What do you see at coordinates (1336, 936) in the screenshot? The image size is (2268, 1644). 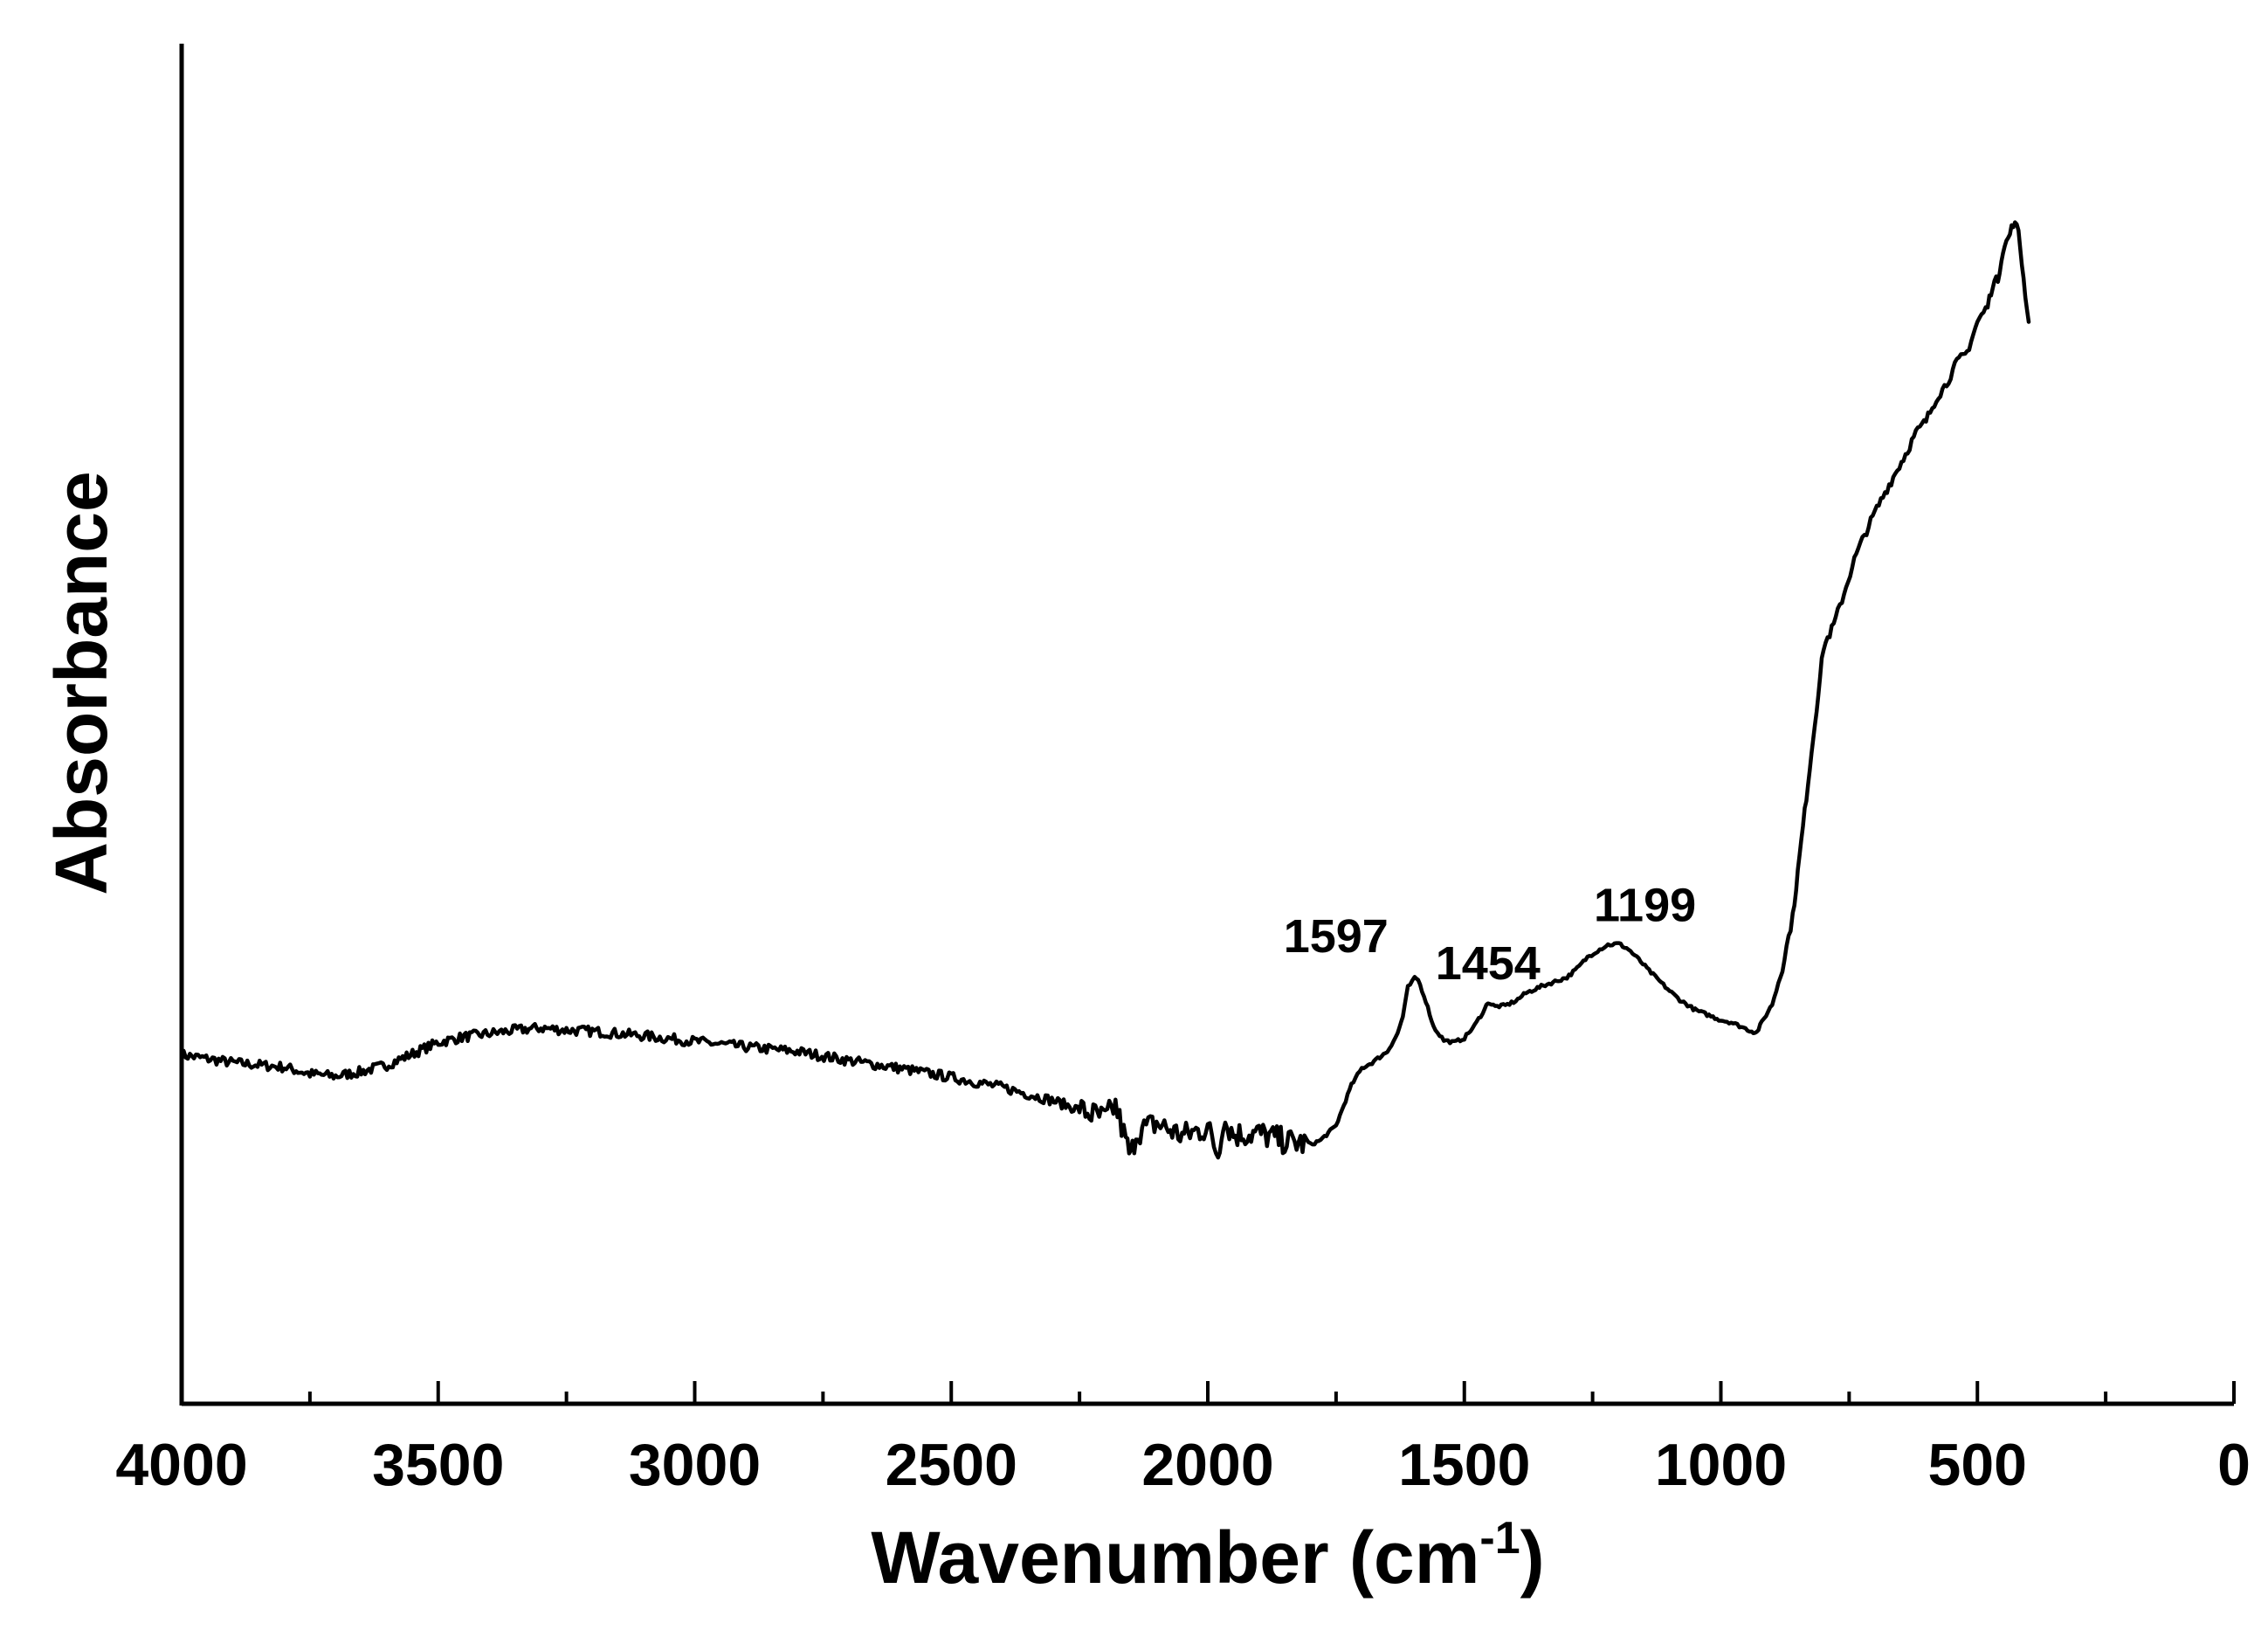 I see `peak-label-1597: 1597` at bounding box center [1336, 936].